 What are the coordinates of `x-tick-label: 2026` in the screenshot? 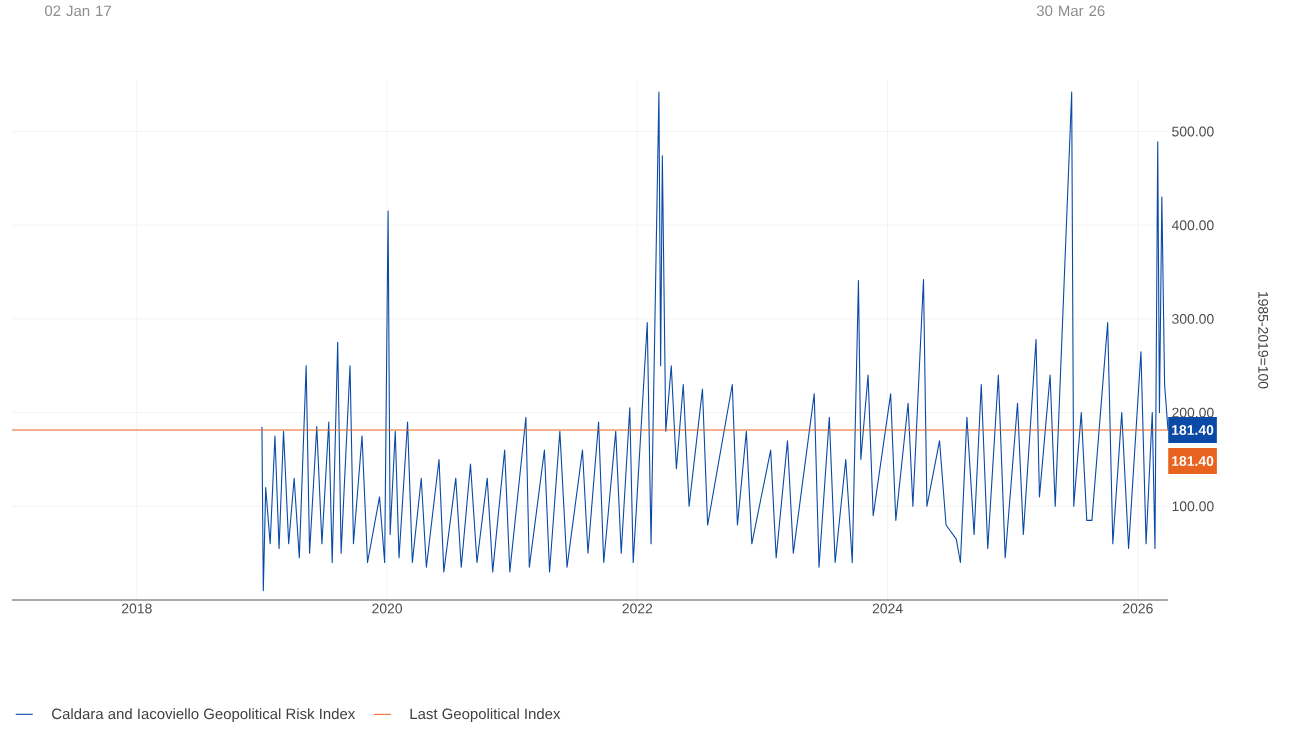 It's located at (1138, 608).